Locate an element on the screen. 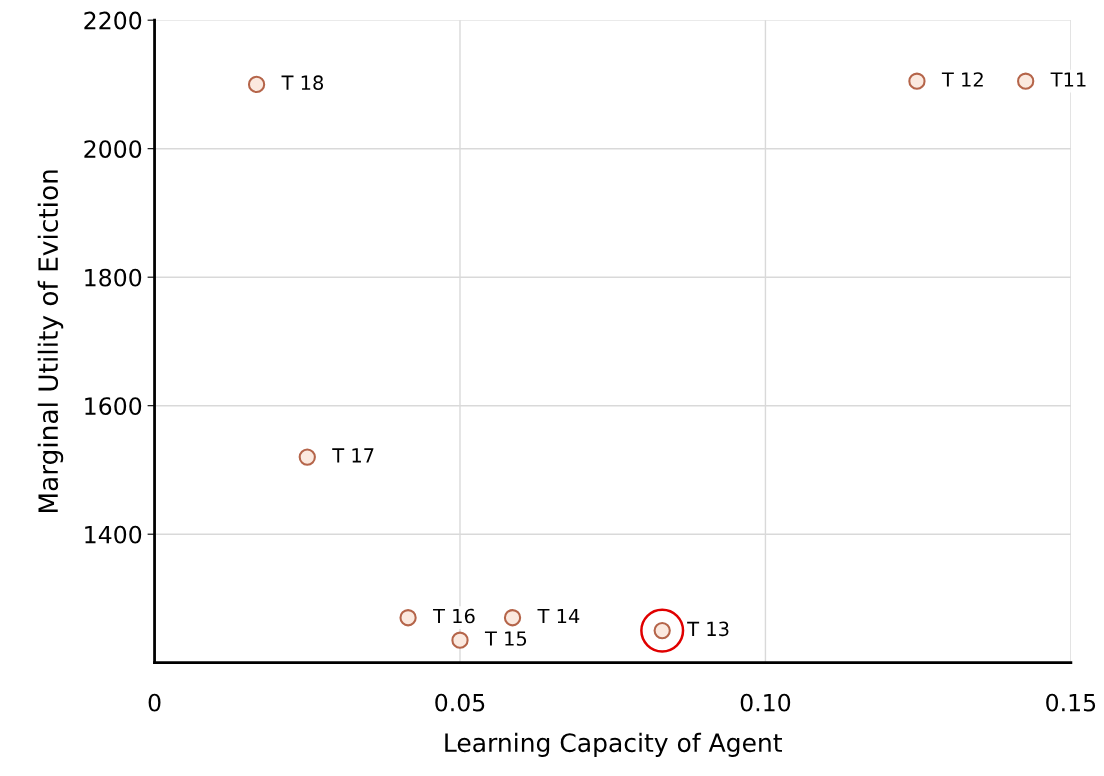 The height and width of the screenshot is (776, 1104). annotation: T11 is located at coordinates (1068, 79).